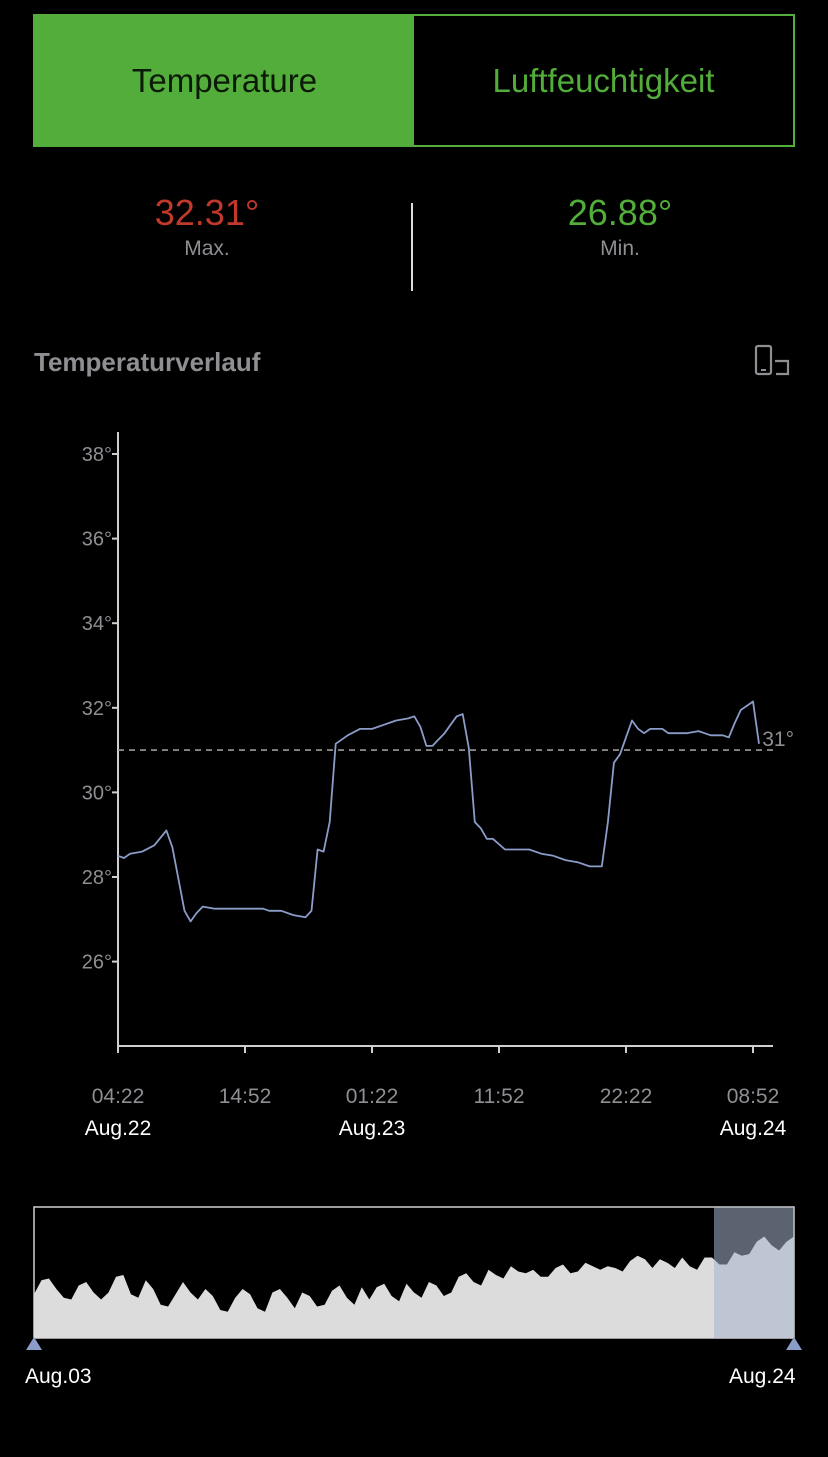 This screenshot has width=828, height=1457. What do you see at coordinates (778, 739) in the screenshot?
I see `reference-line-label: 31°` at bounding box center [778, 739].